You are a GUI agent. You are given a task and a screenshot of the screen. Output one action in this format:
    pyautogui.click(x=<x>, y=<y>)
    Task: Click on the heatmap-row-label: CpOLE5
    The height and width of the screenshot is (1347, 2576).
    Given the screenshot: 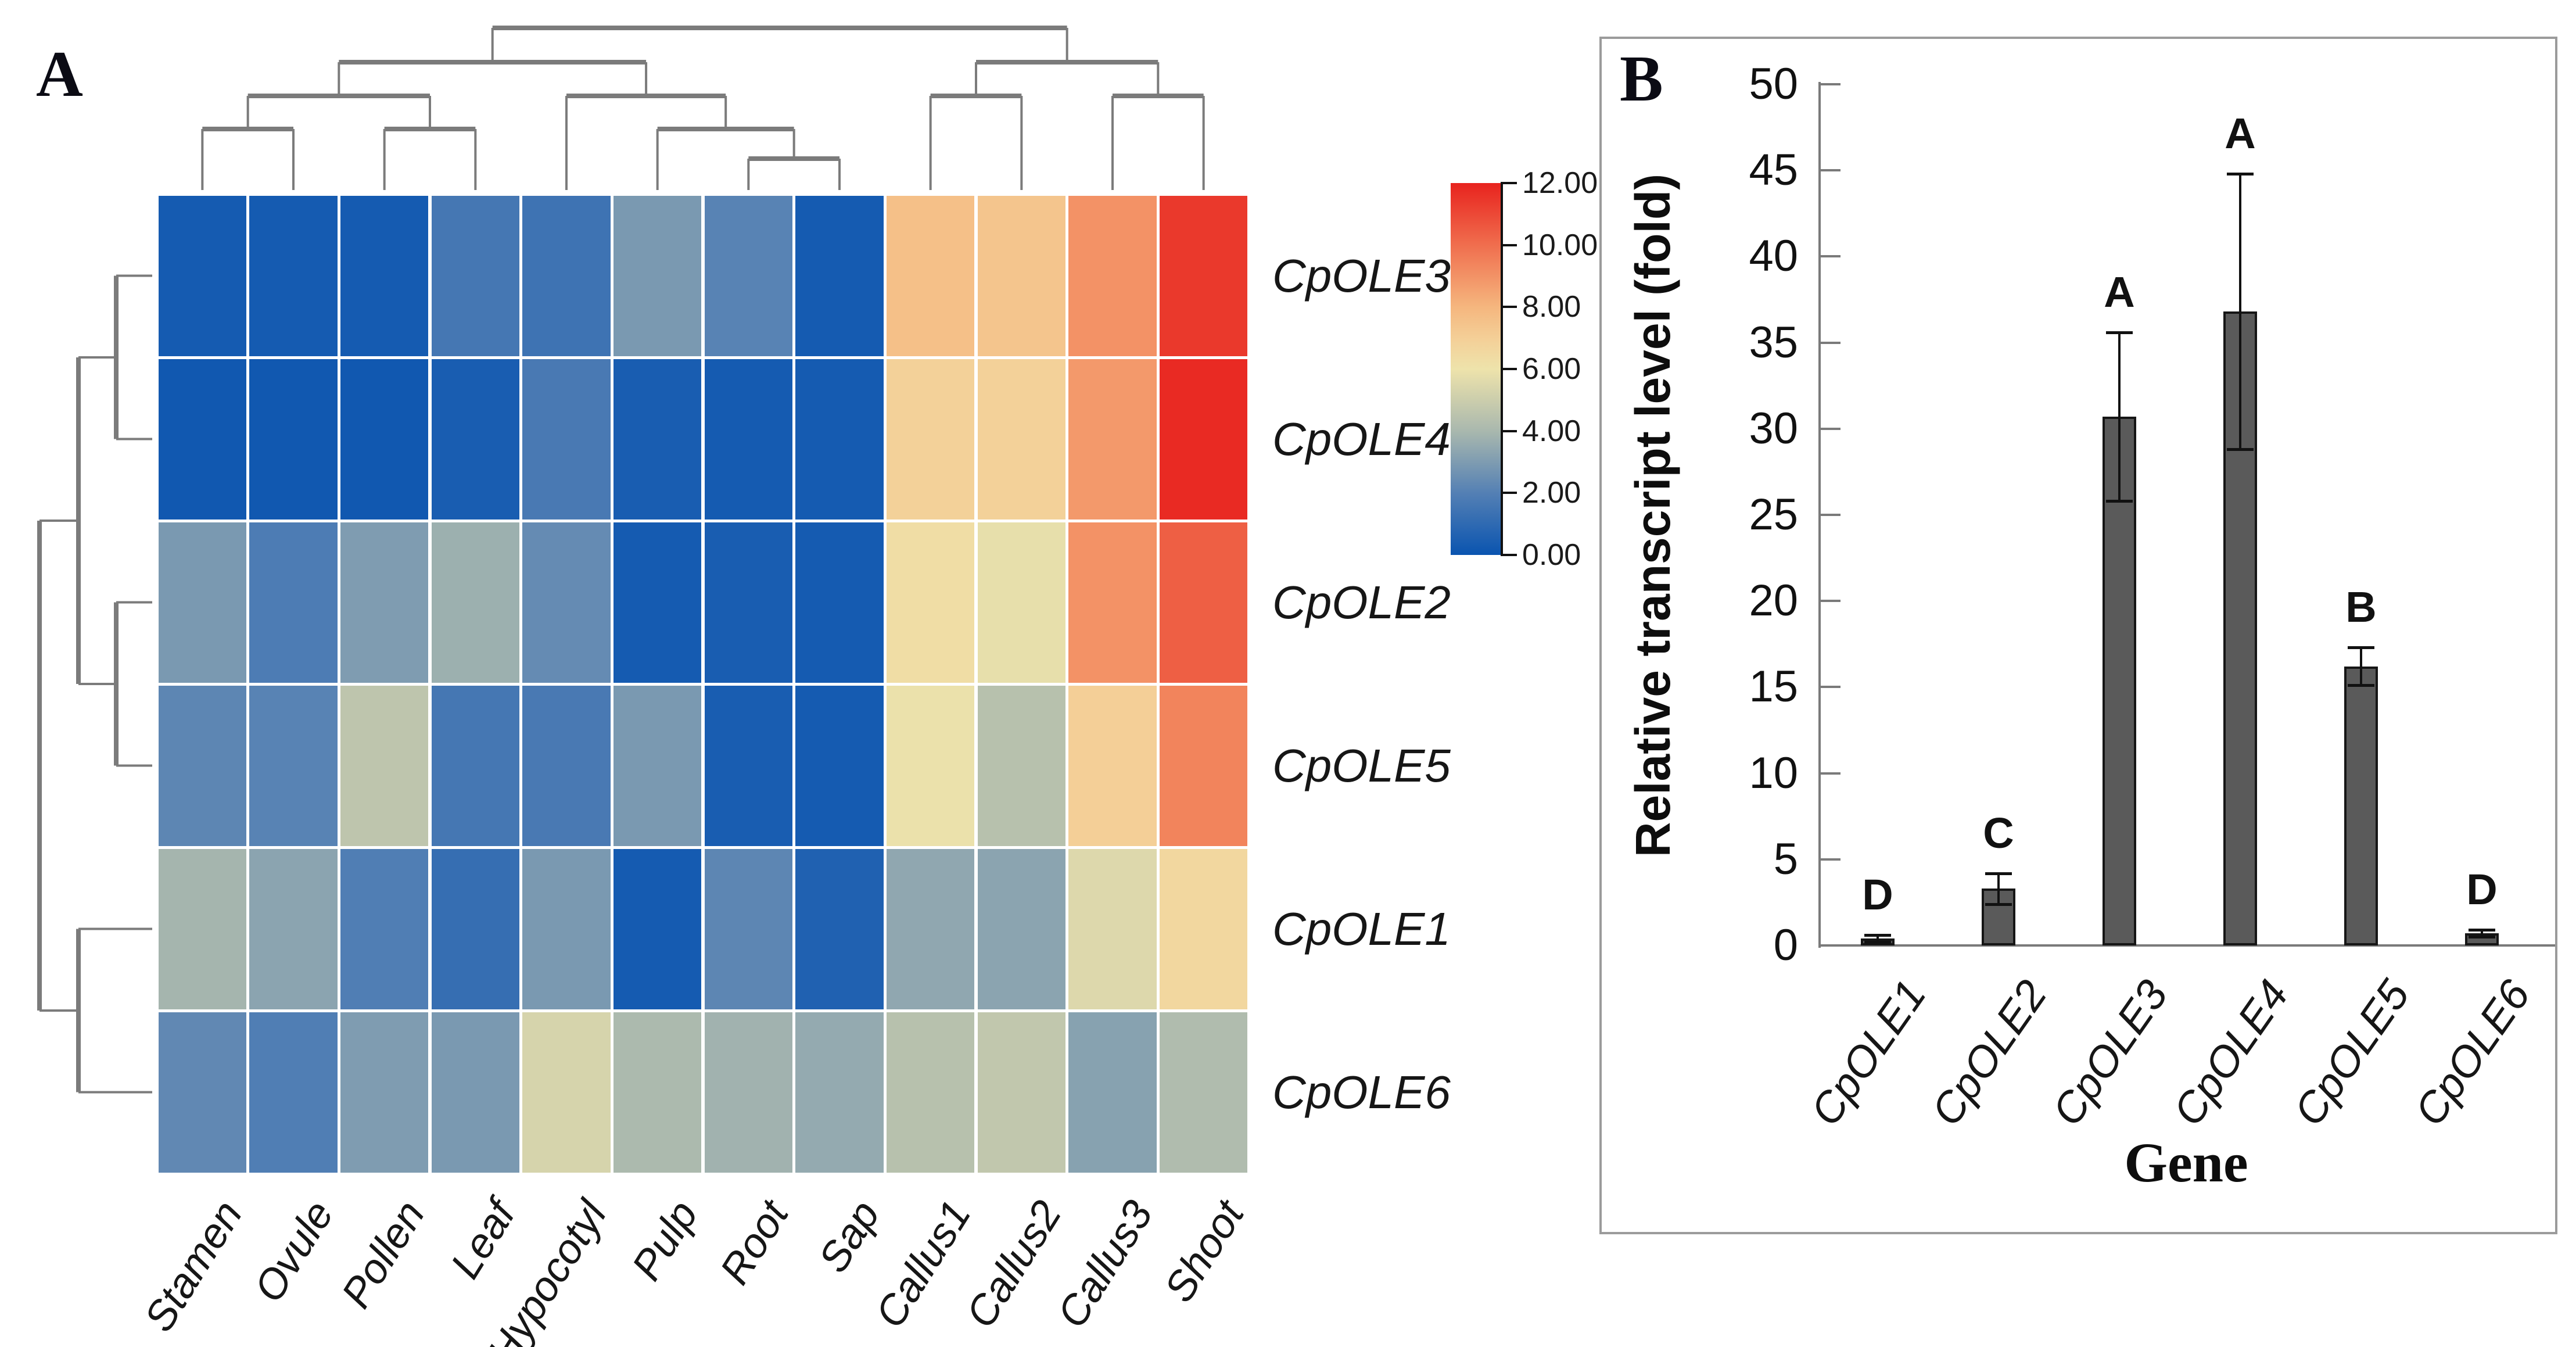 What is the action you would take?
    pyautogui.click(x=1361, y=765)
    